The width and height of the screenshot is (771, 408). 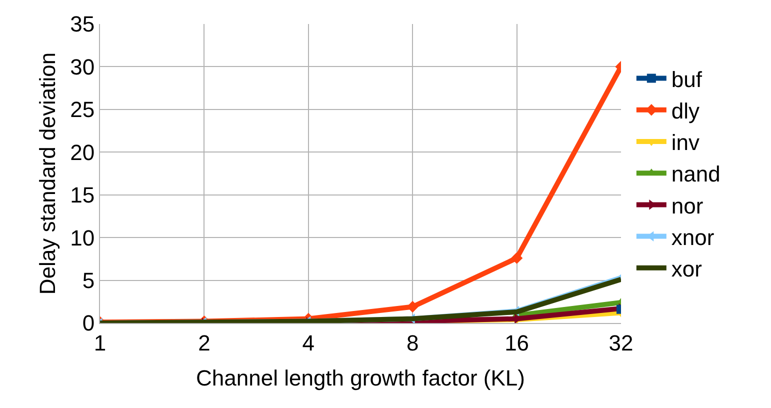 I want to click on y-axis-title: Delay standard deviation, so click(x=47, y=173).